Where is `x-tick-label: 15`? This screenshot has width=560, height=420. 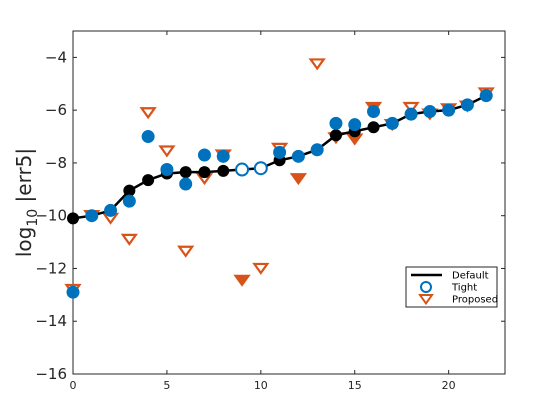
x-tick-label: 15 is located at coordinates (355, 385).